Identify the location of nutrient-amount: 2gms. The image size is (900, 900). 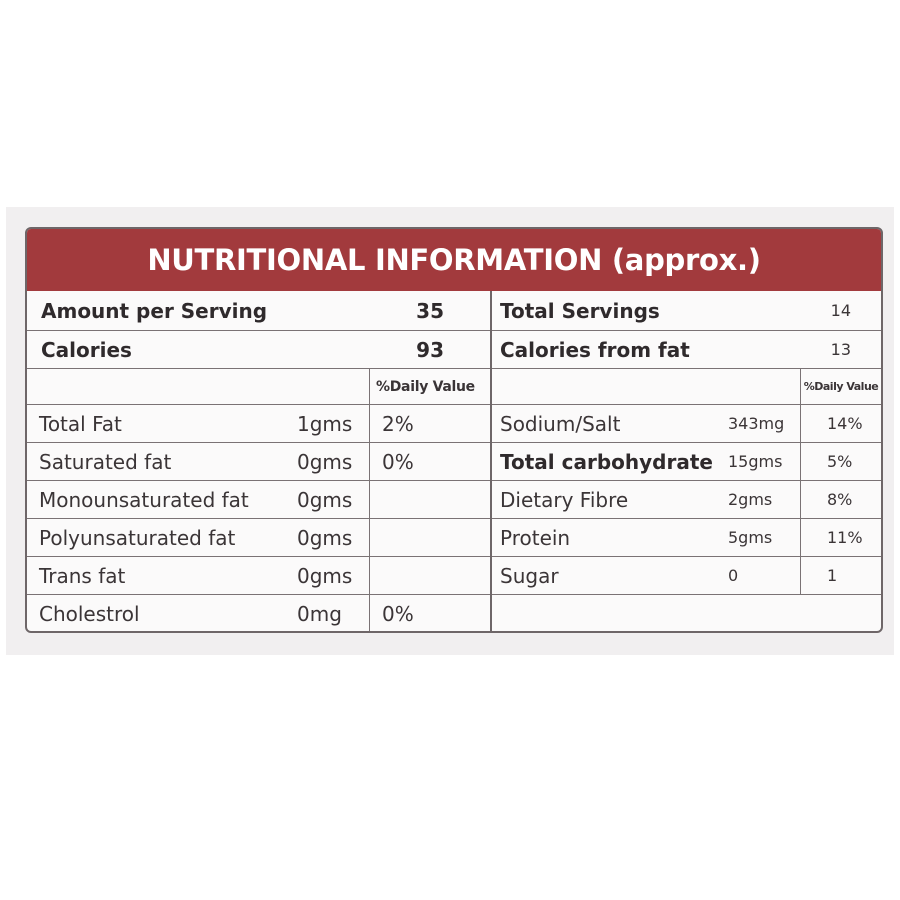
(750, 499).